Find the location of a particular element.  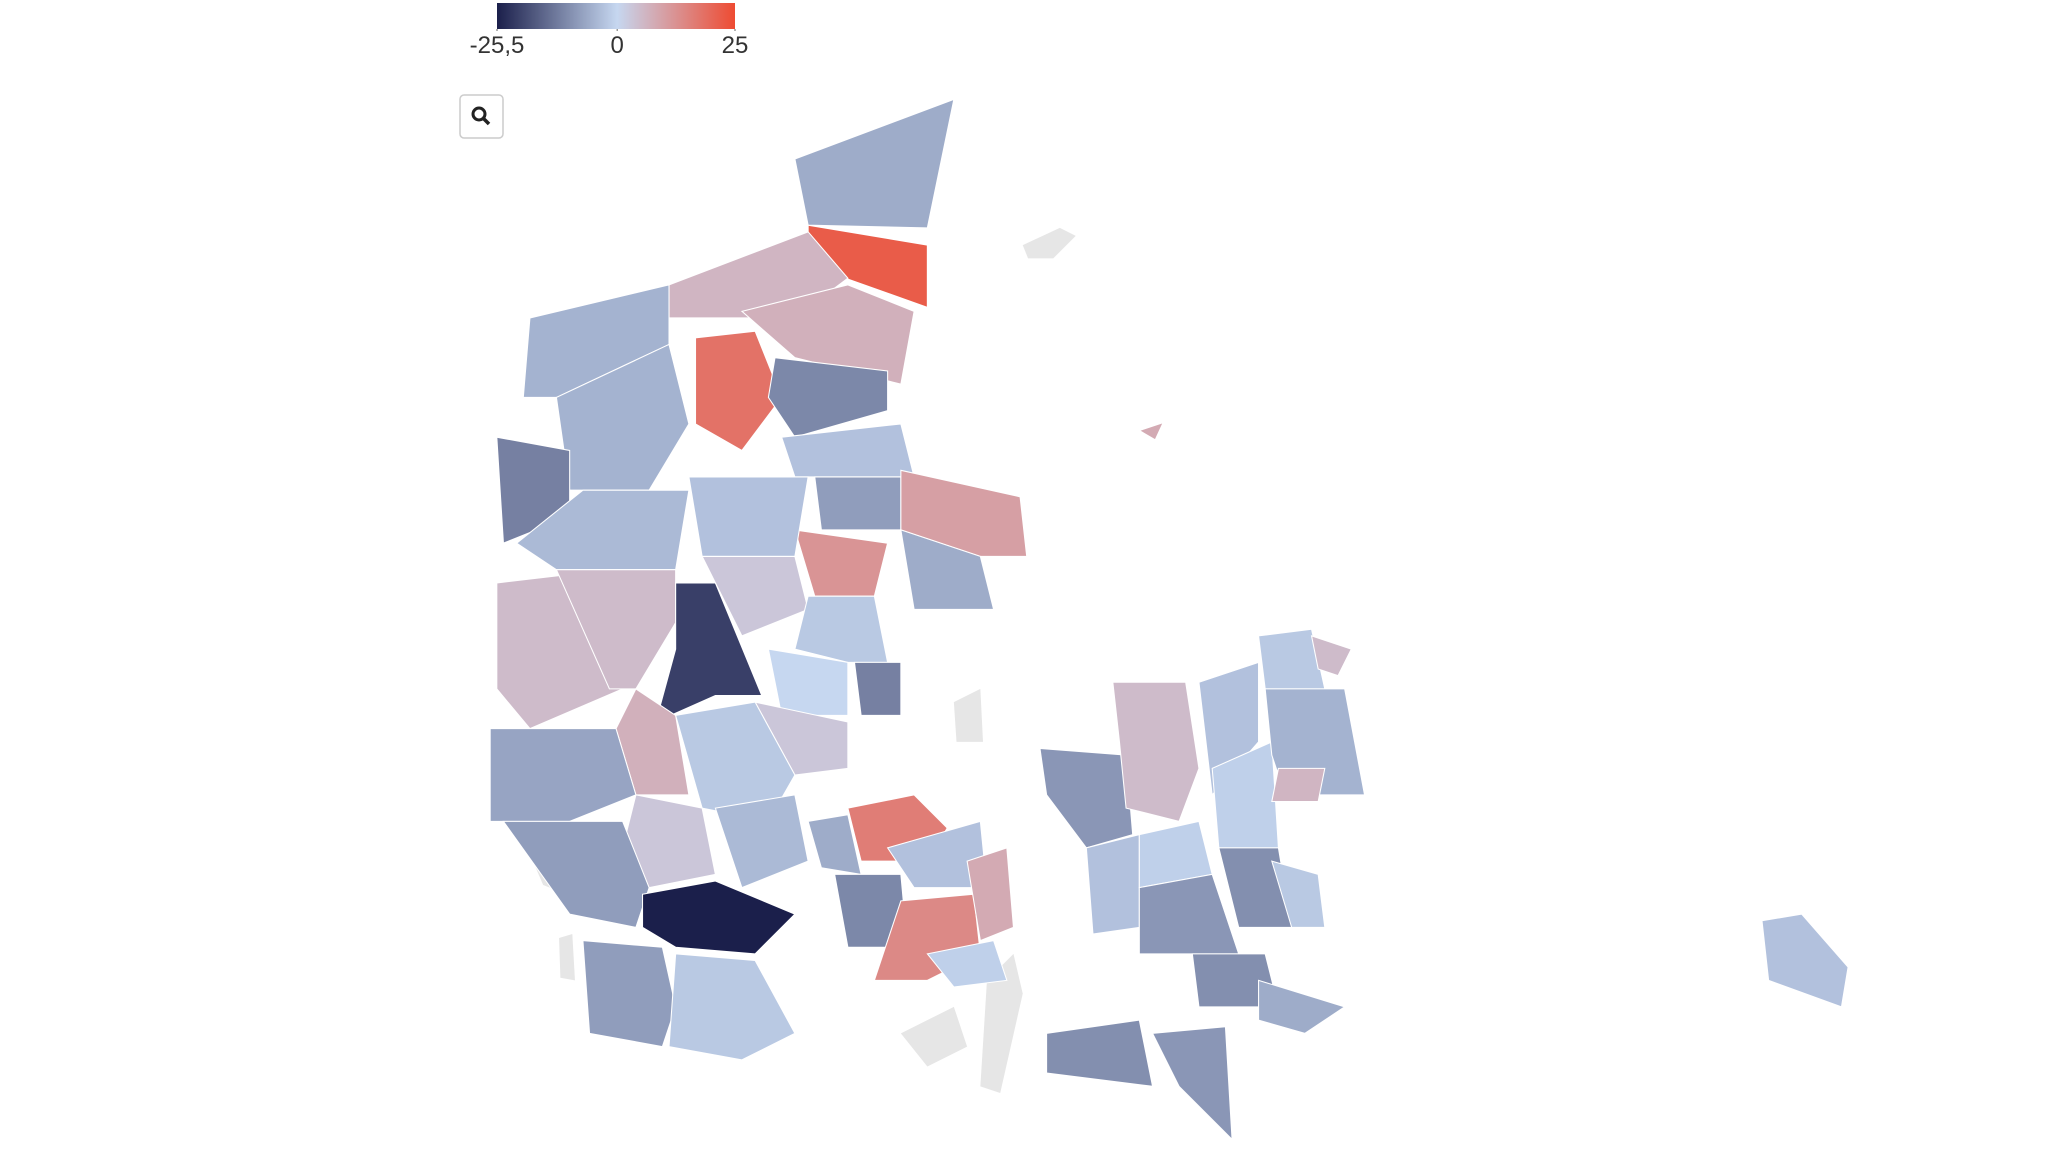

colorbar-tick-label: 25 is located at coordinates (735, 45).